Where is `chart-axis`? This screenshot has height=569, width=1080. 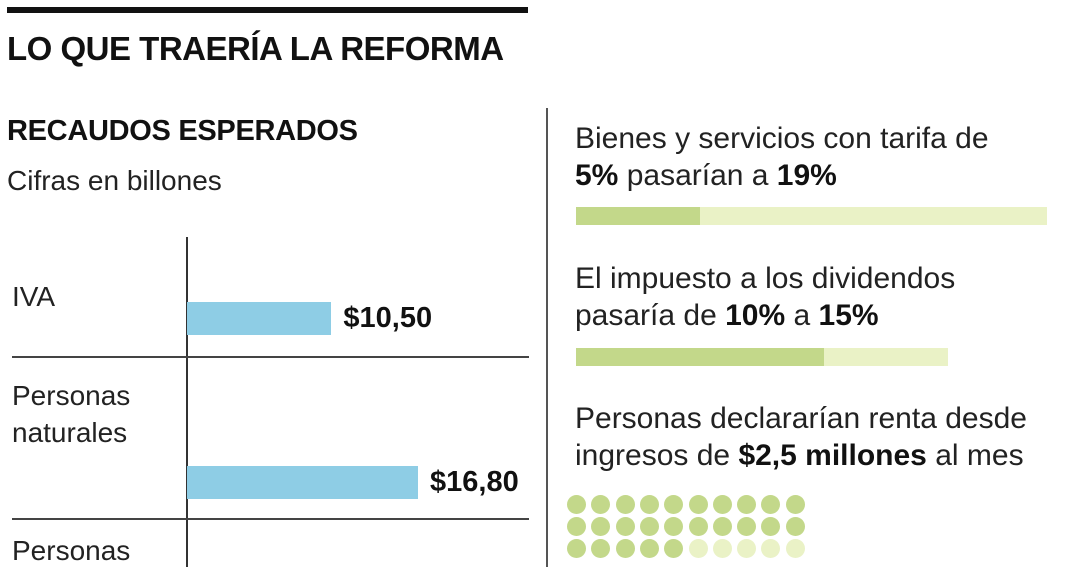
chart-axis is located at coordinates (187, 402).